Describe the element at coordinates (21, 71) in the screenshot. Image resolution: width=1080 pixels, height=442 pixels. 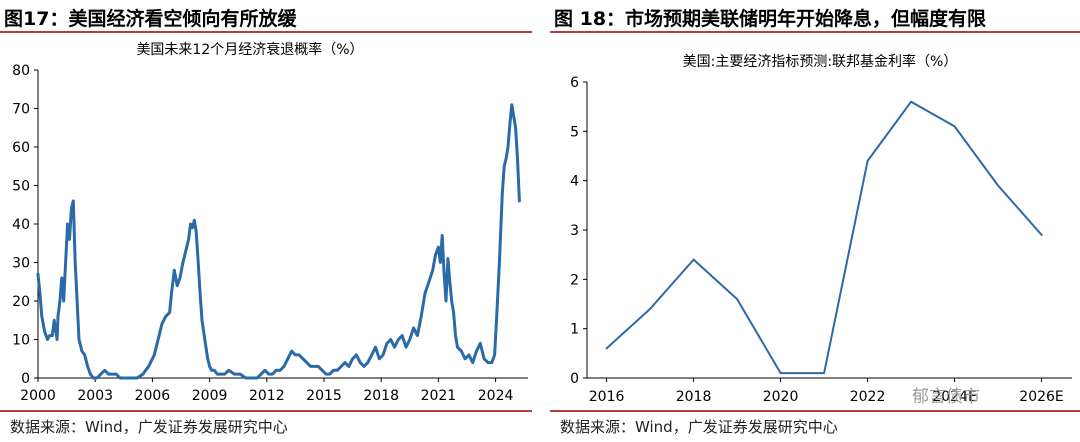
I see `y-tick-label: 80` at that location.